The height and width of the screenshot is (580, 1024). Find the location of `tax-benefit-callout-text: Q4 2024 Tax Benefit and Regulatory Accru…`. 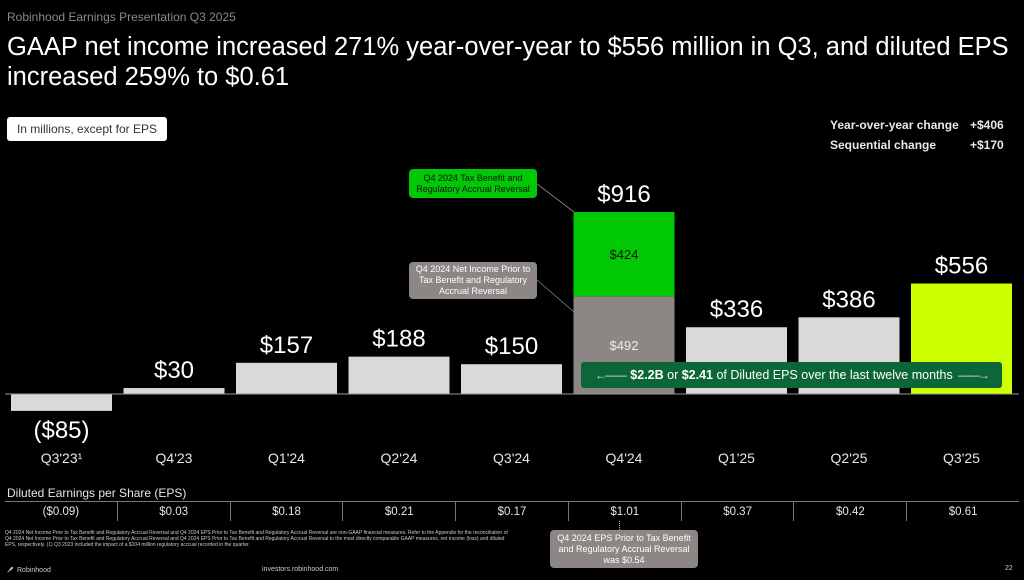

tax-benefit-callout-text: Q4 2024 Tax Benefit and Regulatory Accru… is located at coordinates (473, 183).